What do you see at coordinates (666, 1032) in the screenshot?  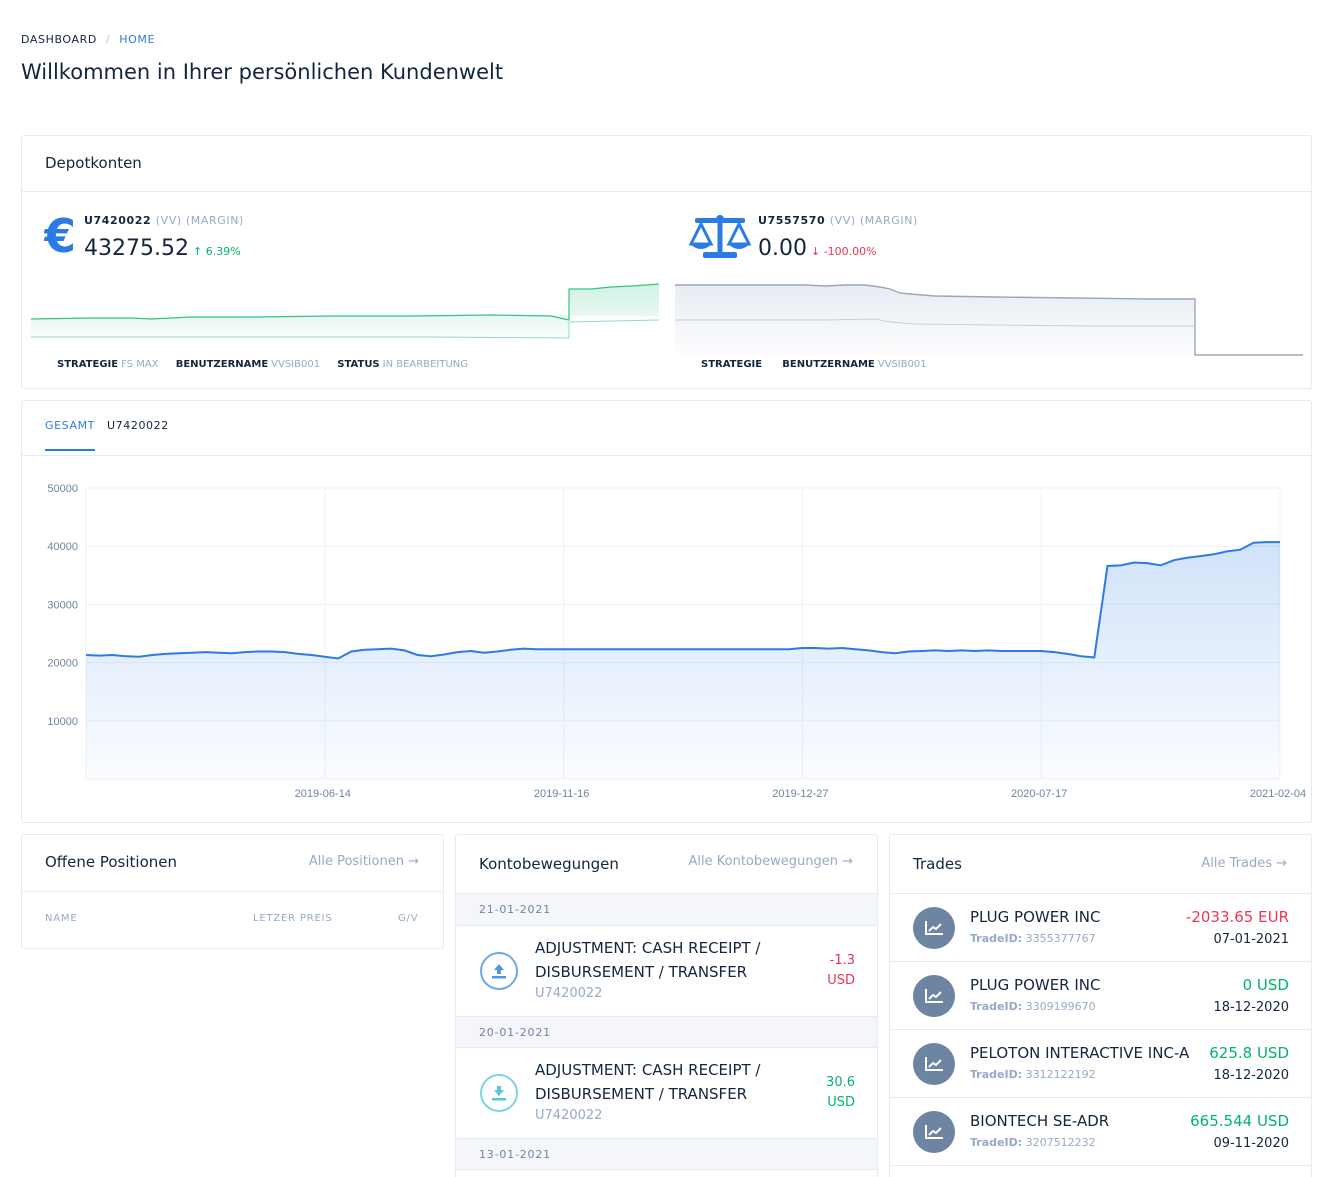 I see `movement-date: 20-01-2021` at bounding box center [666, 1032].